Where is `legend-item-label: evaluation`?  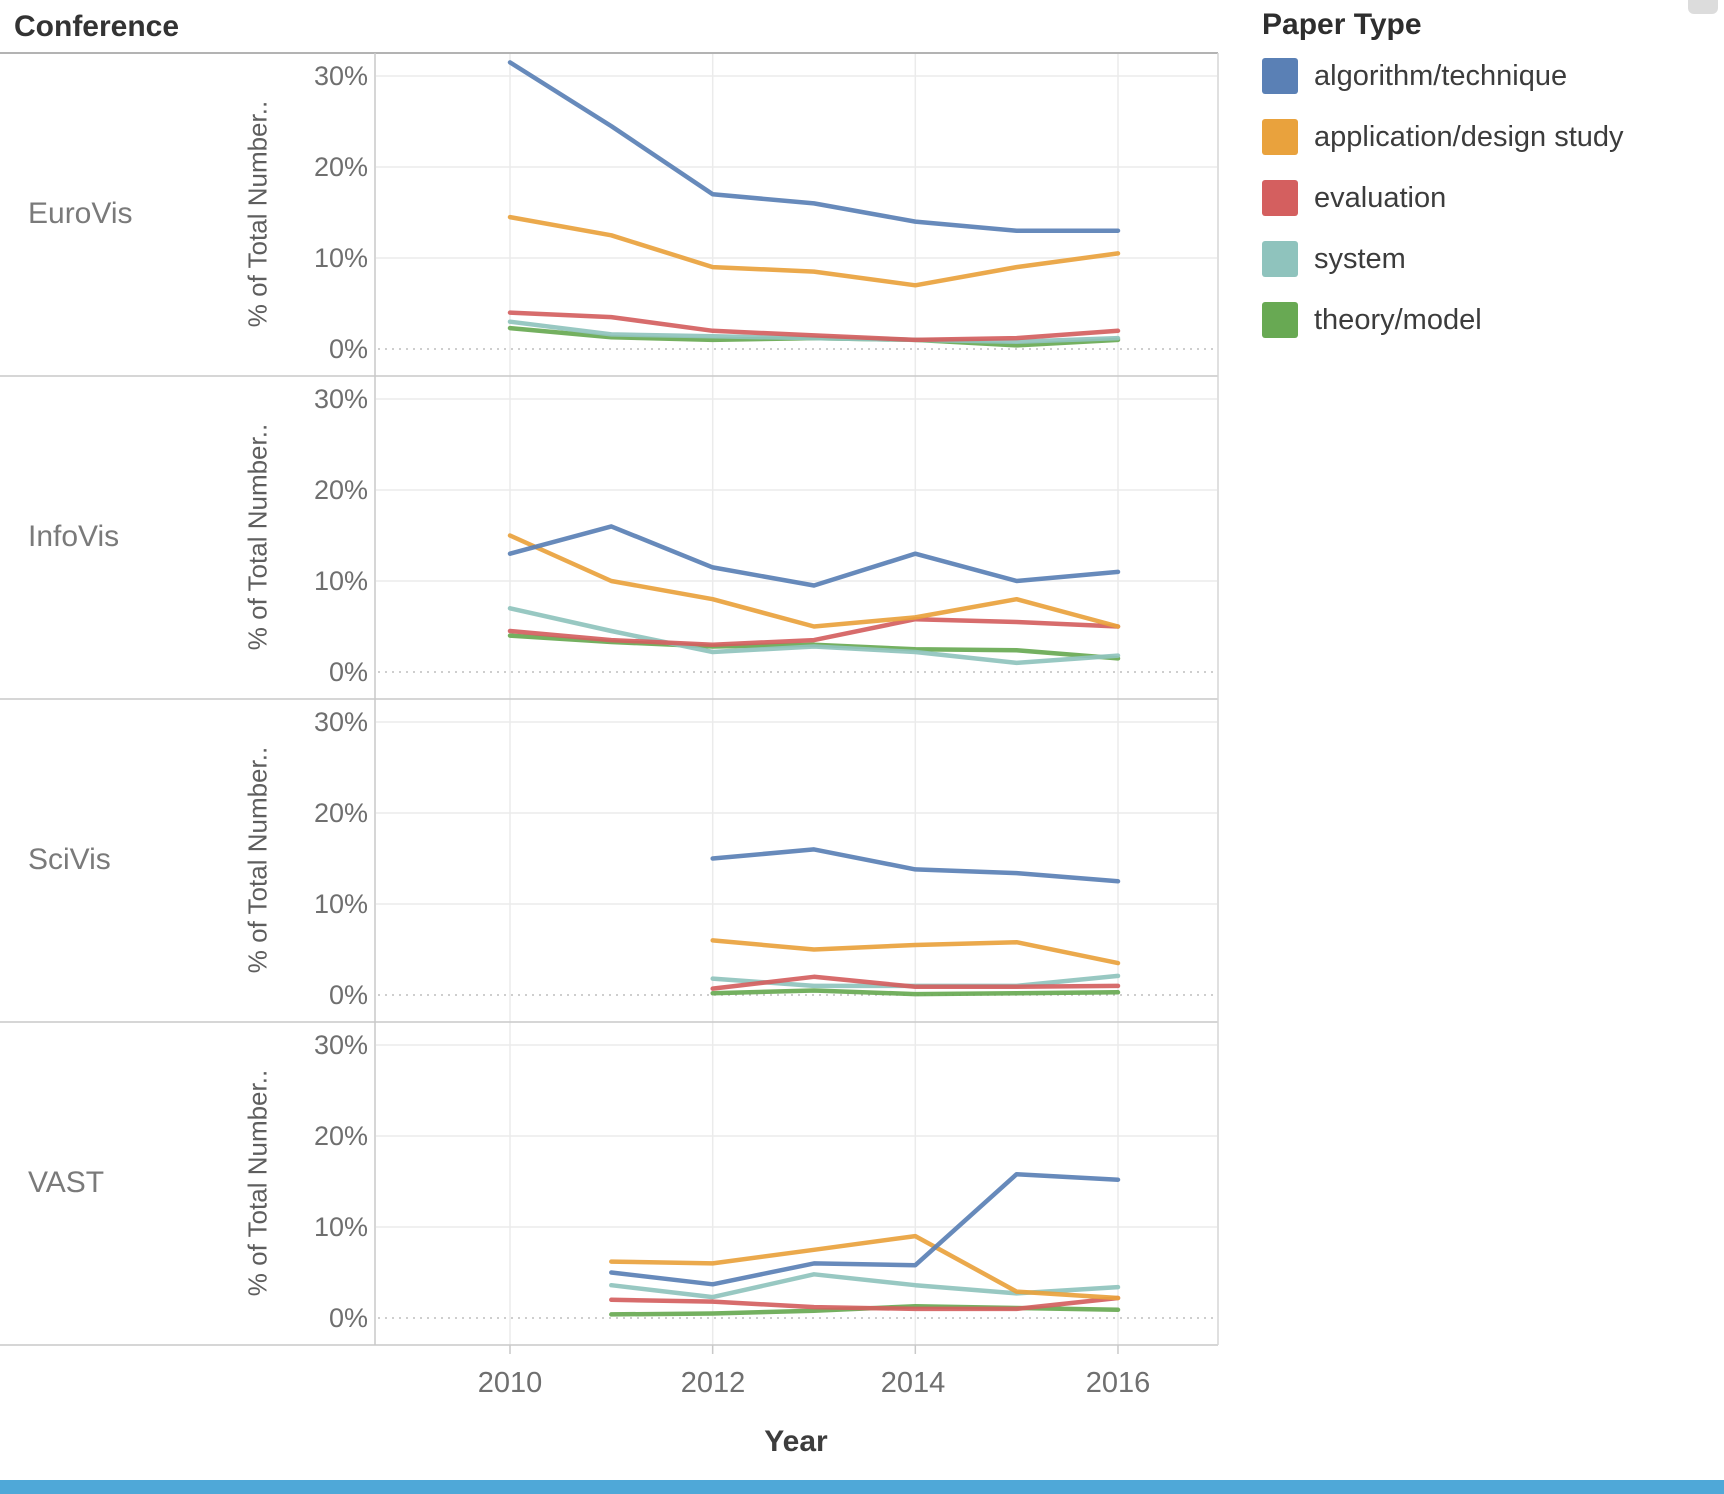 legend-item-label: evaluation is located at coordinates (1380, 197).